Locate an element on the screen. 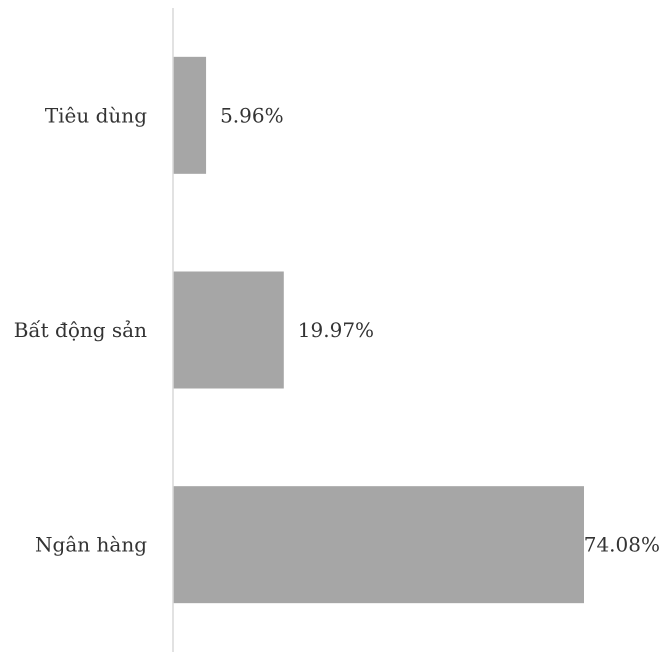 This screenshot has height=659, width=662. value-label-0: 5.96% is located at coordinates (252, 115).